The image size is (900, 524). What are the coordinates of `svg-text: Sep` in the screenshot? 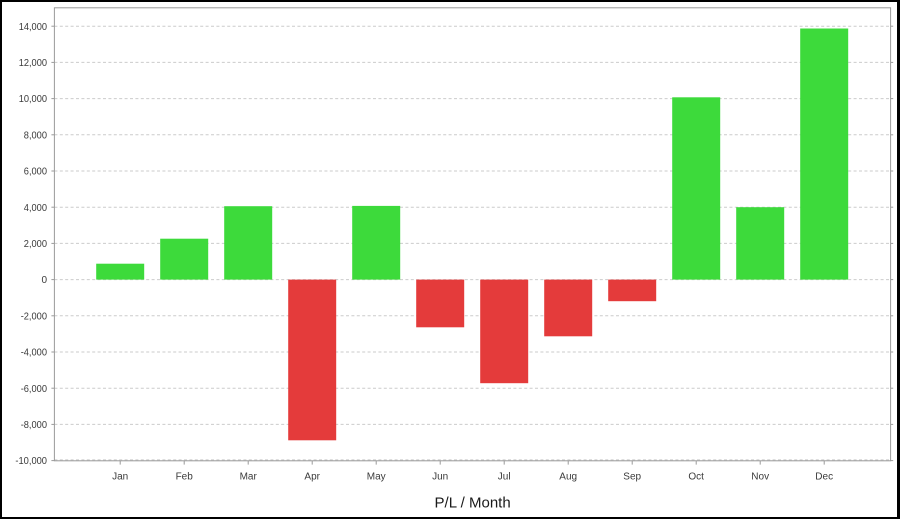 It's located at (632, 477).